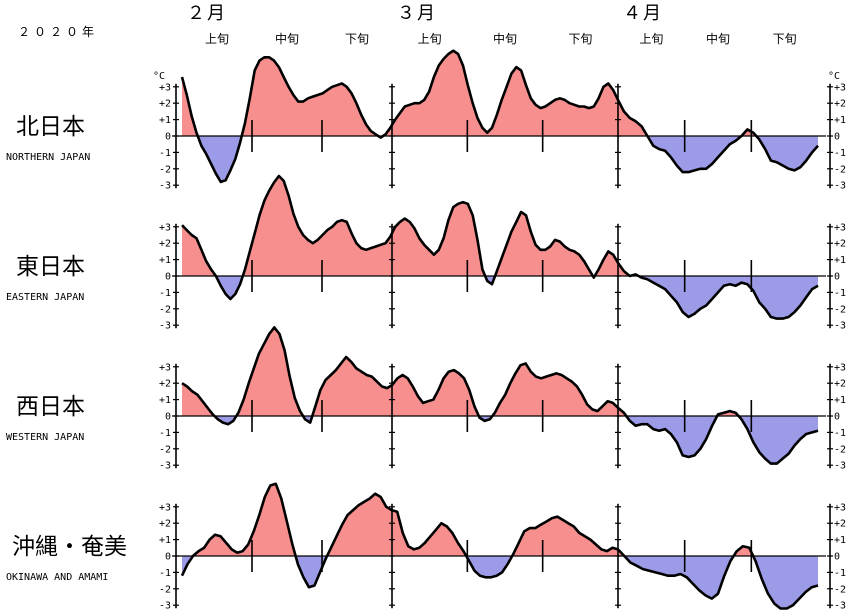 This screenshot has width=857, height=612. Describe the element at coordinates (57, 577) in the screenshot. I see `region-name-en: OKINAWA AND AMAMI` at that location.